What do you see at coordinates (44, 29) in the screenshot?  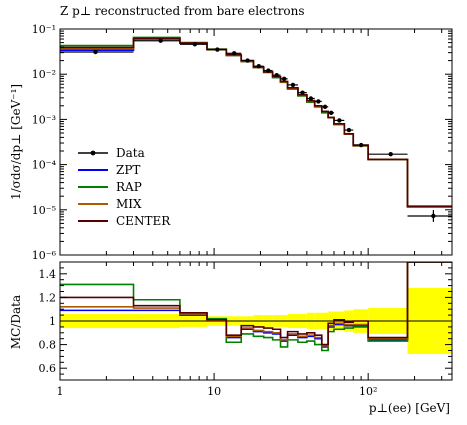 I see `y-tick-label: 10⁻¹` at bounding box center [44, 29].